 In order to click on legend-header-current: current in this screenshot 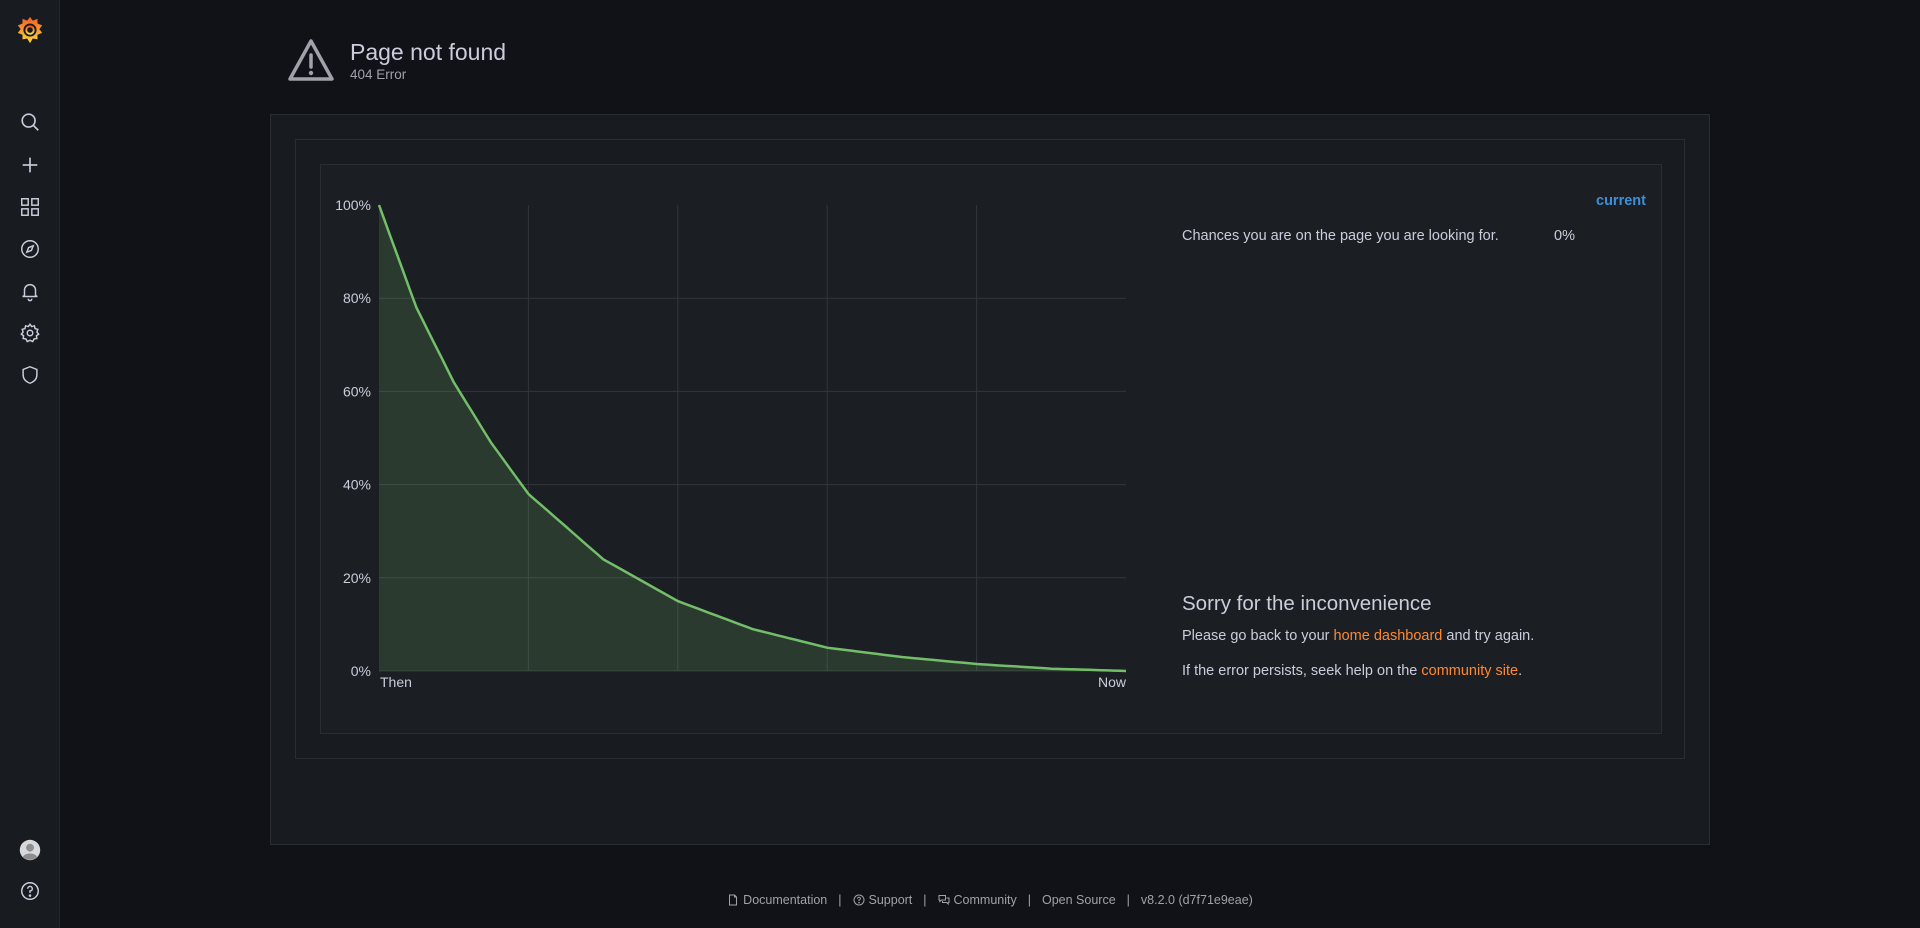, I will do `click(1621, 201)`.